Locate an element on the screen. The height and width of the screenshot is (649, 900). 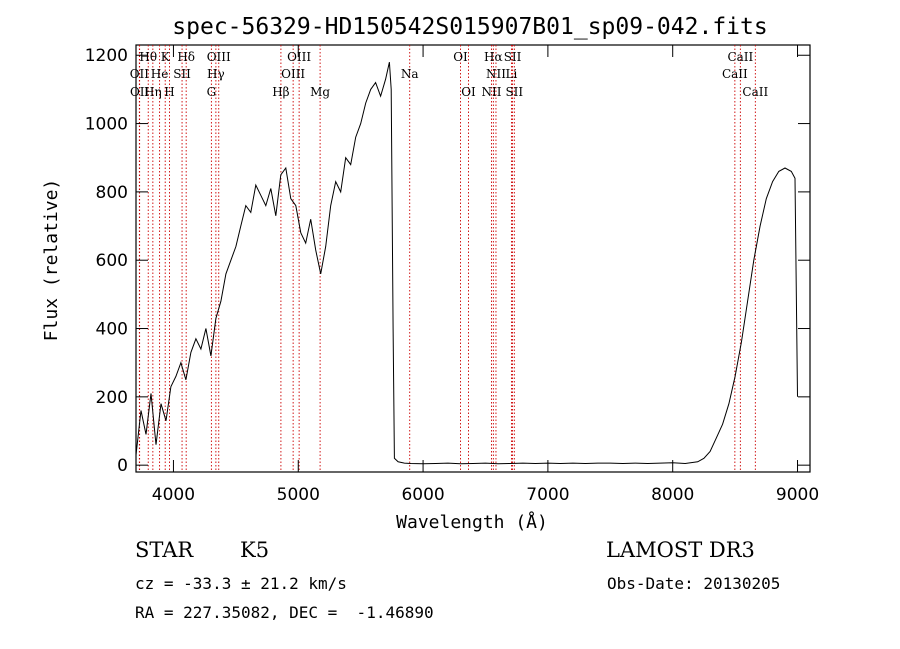
x-tick-label: 6000 is located at coordinates (422, 495).